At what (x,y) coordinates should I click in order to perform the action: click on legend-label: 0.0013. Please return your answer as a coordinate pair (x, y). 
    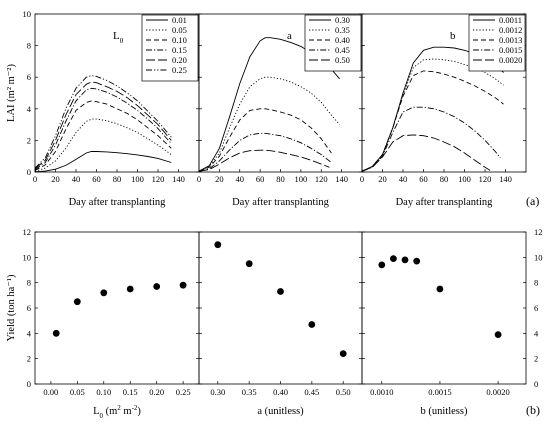
    Looking at the image, I should click on (510, 40).